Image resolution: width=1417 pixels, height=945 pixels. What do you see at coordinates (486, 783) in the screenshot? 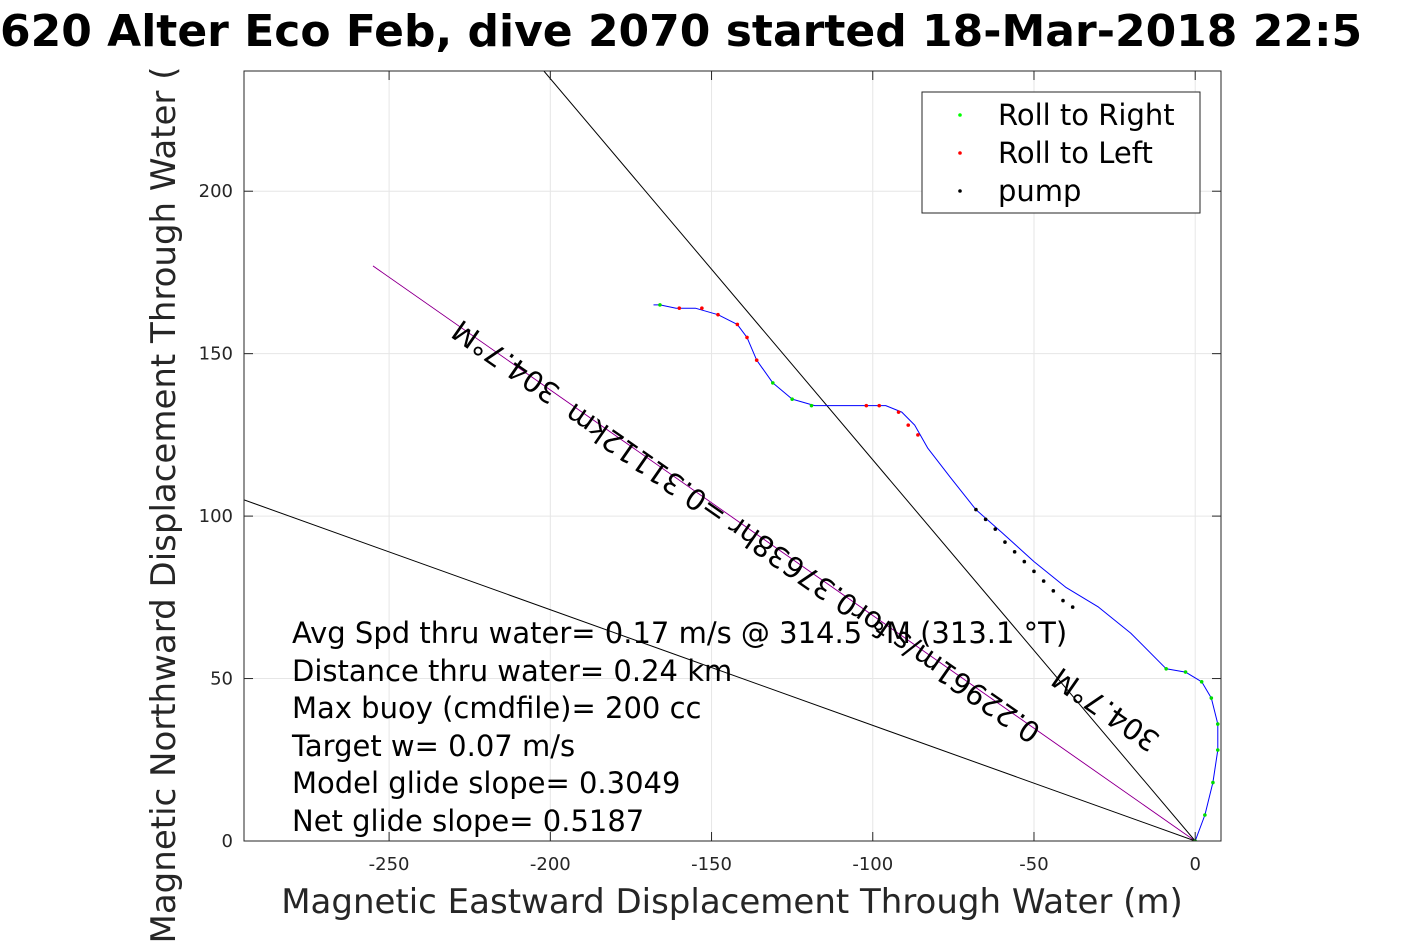
I see `stat-model-glide: Model glide slope= 0.3049` at bounding box center [486, 783].